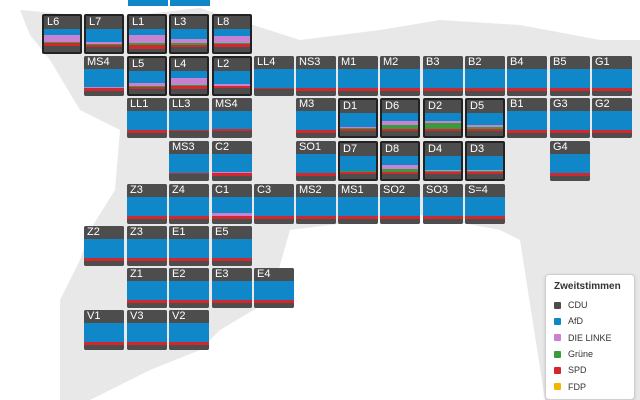 This screenshot has height=400, width=640. I want to click on district-tile-c3: C3, so click(274, 204).